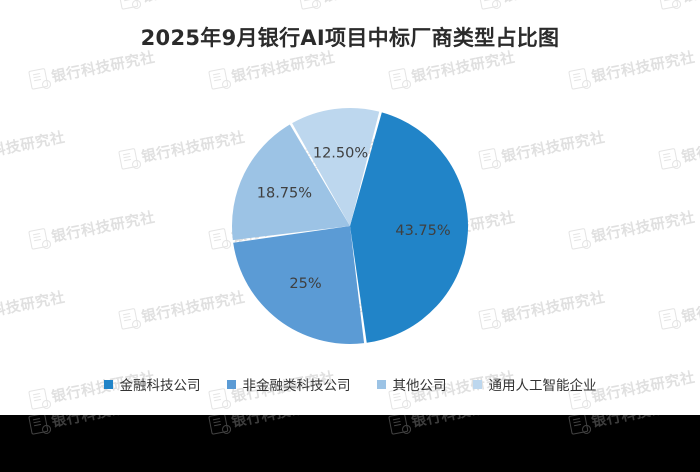  Describe the element at coordinates (284, 194) in the screenshot. I see `pie-slice-label: 18.75%` at that location.